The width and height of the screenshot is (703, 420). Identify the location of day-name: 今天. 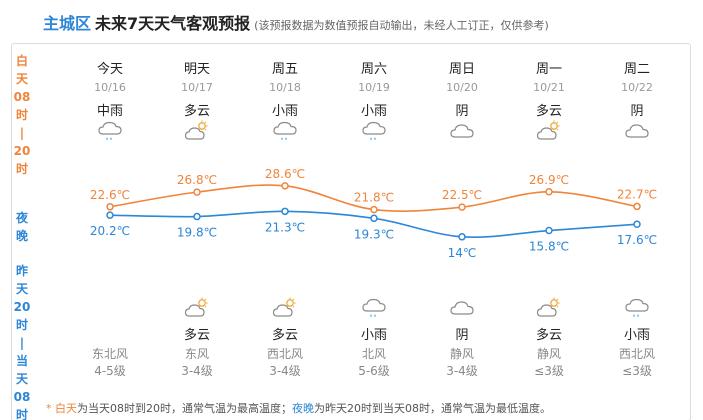
(109, 69).